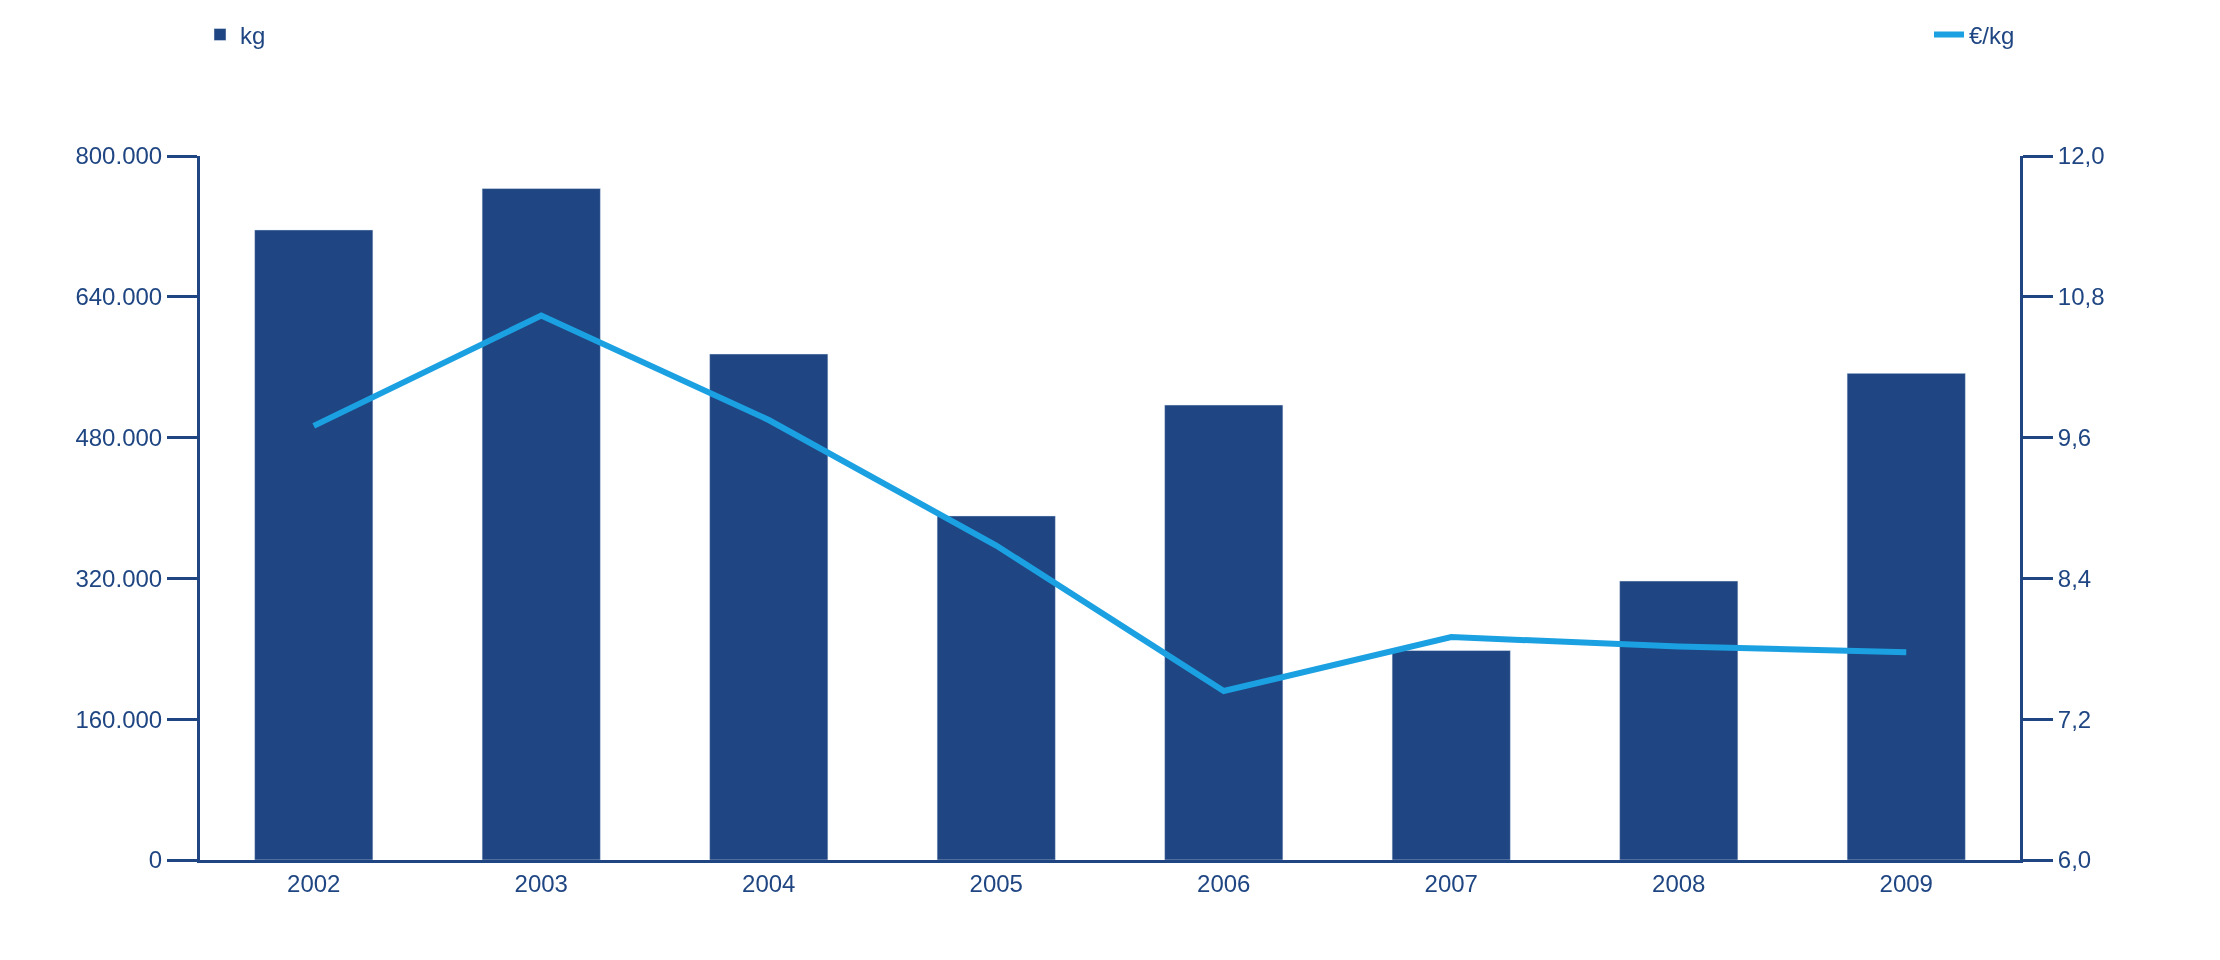 The image size is (2220, 960). I want to click on y-tick-label: 320.000, so click(119, 578).